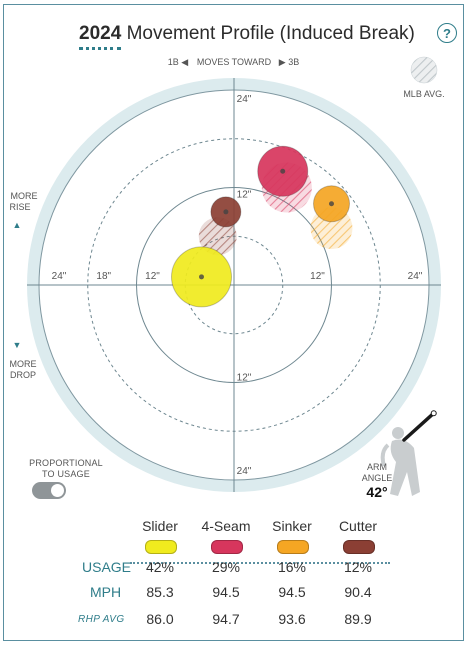  I want to click on pitch-center-sinker, so click(331, 204).